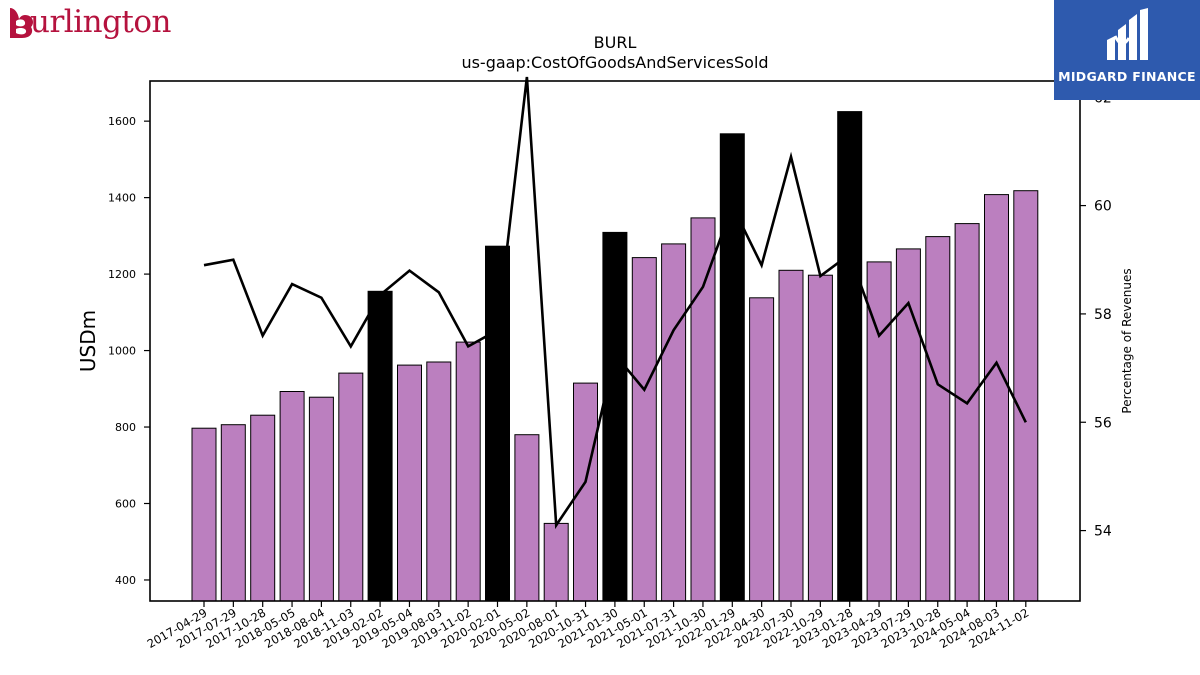  What do you see at coordinates (1103, 532) in the screenshot?
I see `y2-tick-label: 54` at bounding box center [1103, 532].